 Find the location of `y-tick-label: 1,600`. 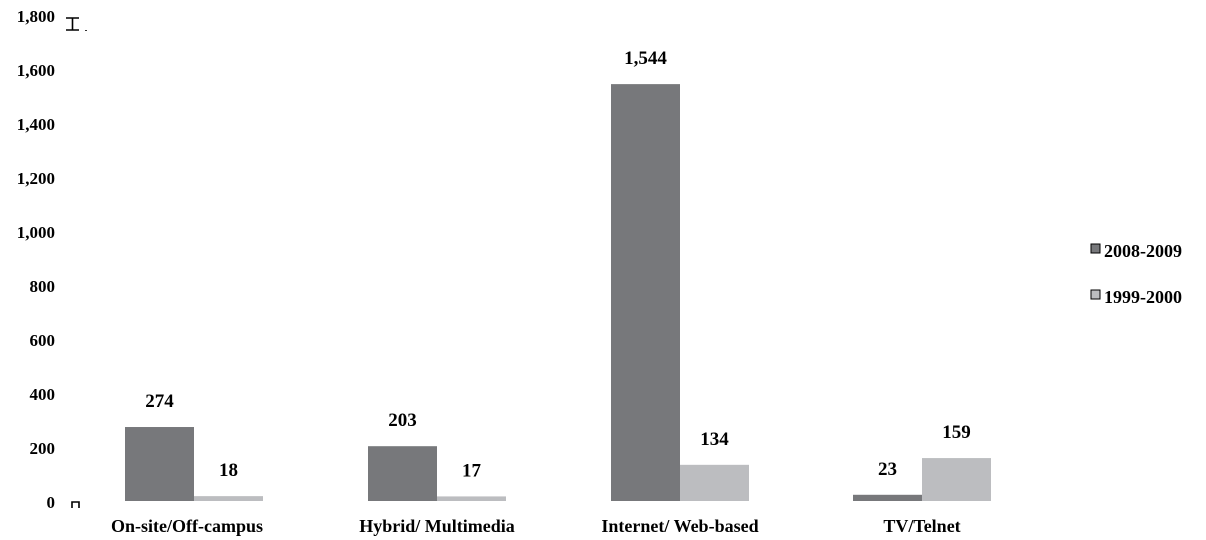

y-tick-label: 1,600 is located at coordinates (36, 70).